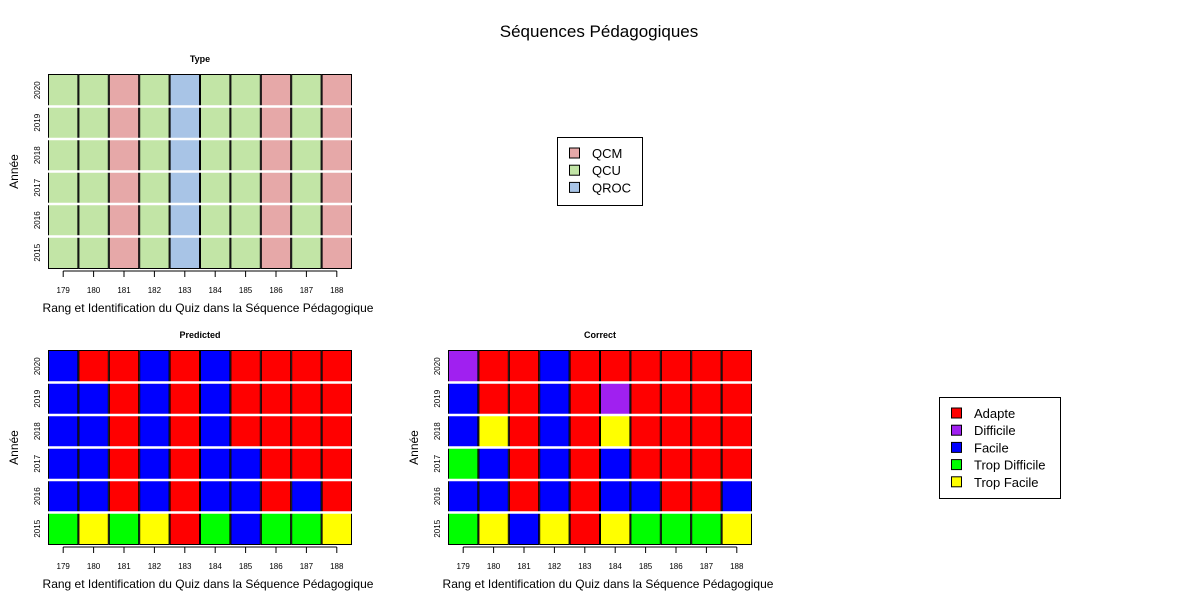 The width and height of the screenshot is (1200, 600). Describe the element at coordinates (994, 413) in the screenshot. I see `legend-label: Adapte` at that location.